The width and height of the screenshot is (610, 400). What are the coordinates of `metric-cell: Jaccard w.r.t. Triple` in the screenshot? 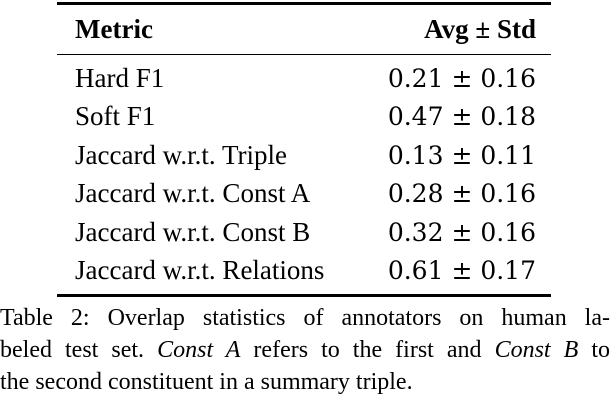 It's located at (181, 154).